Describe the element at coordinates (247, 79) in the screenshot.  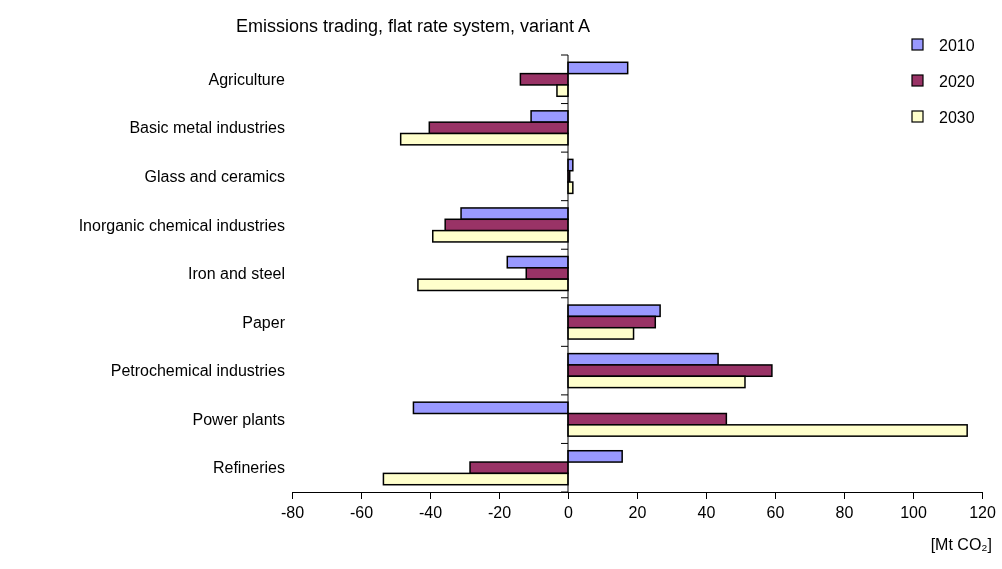
I see `y-tick-label: Agriculture` at that location.